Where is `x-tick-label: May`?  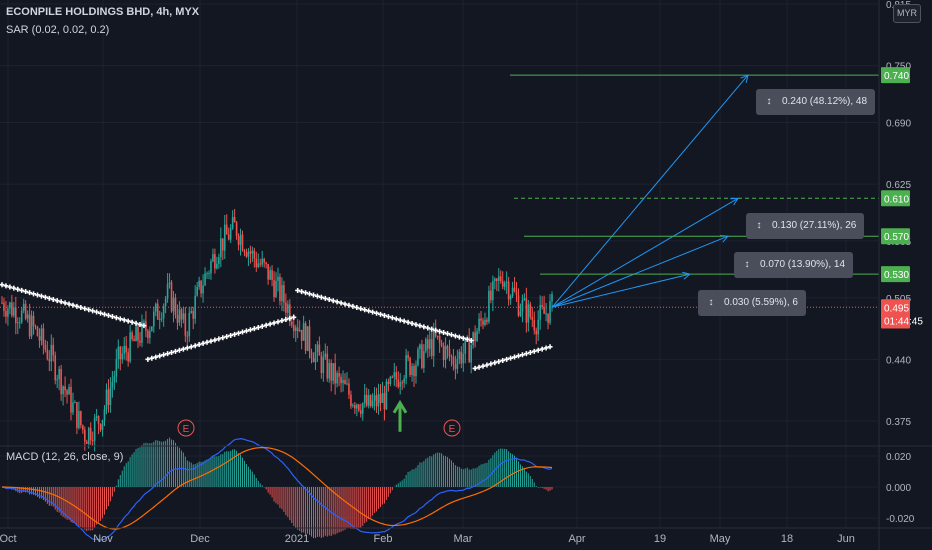
x-tick-label: May is located at coordinates (720, 539).